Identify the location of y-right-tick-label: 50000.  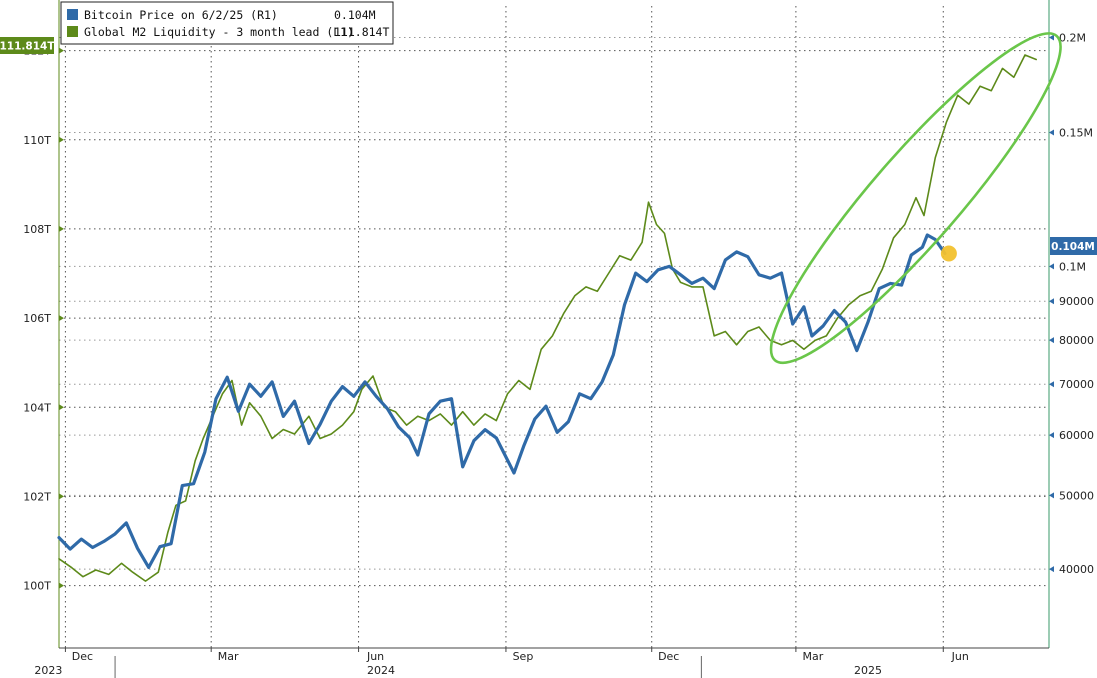
(1076, 495).